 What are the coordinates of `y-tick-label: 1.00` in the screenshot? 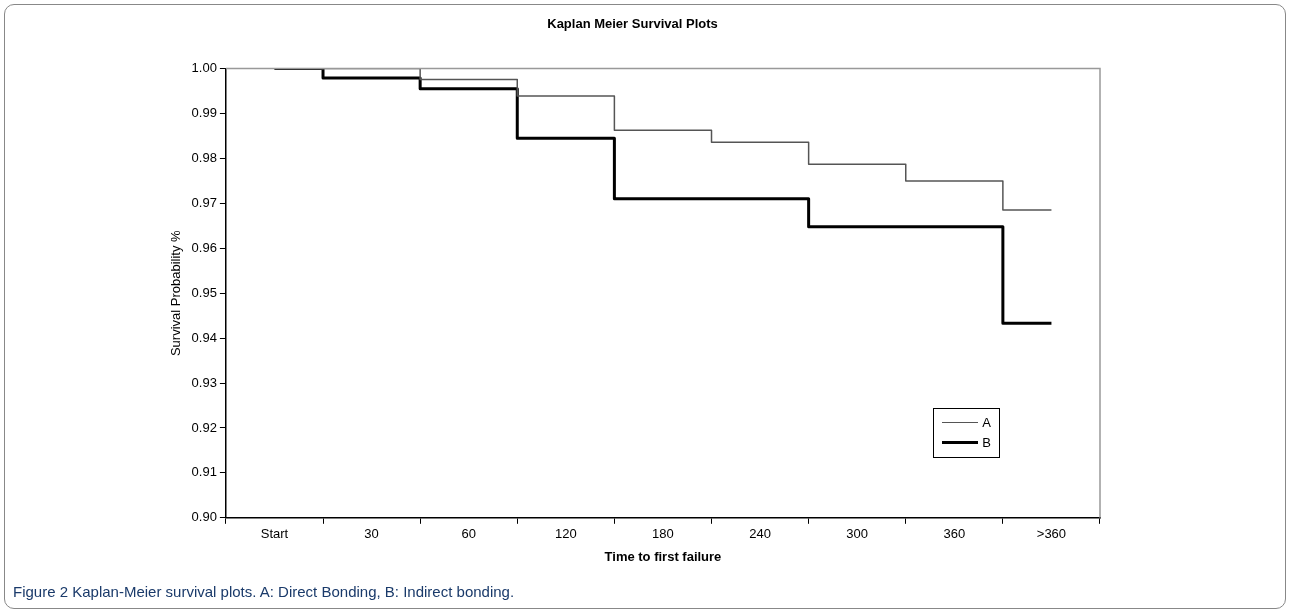 It's located at (204, 68).